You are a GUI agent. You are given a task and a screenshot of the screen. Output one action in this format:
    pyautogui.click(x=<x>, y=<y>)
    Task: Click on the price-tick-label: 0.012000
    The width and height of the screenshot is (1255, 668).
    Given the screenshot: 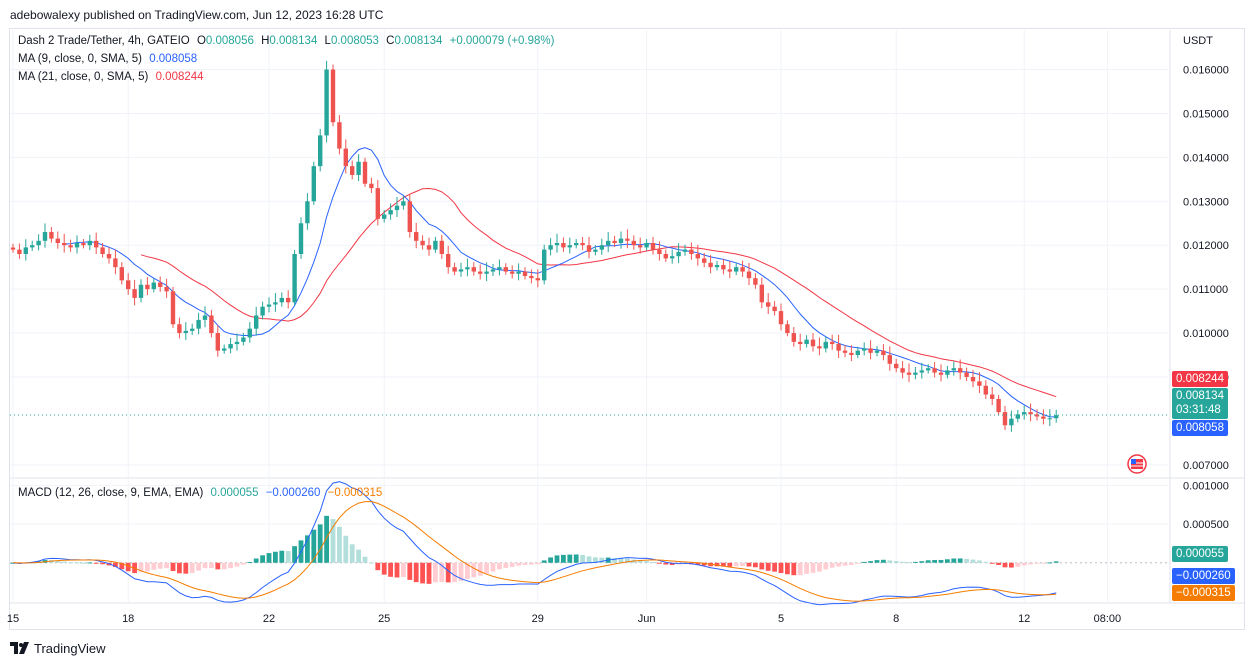 What is the action you would take?
    pyautogui.click(x=1206, y=246)
    